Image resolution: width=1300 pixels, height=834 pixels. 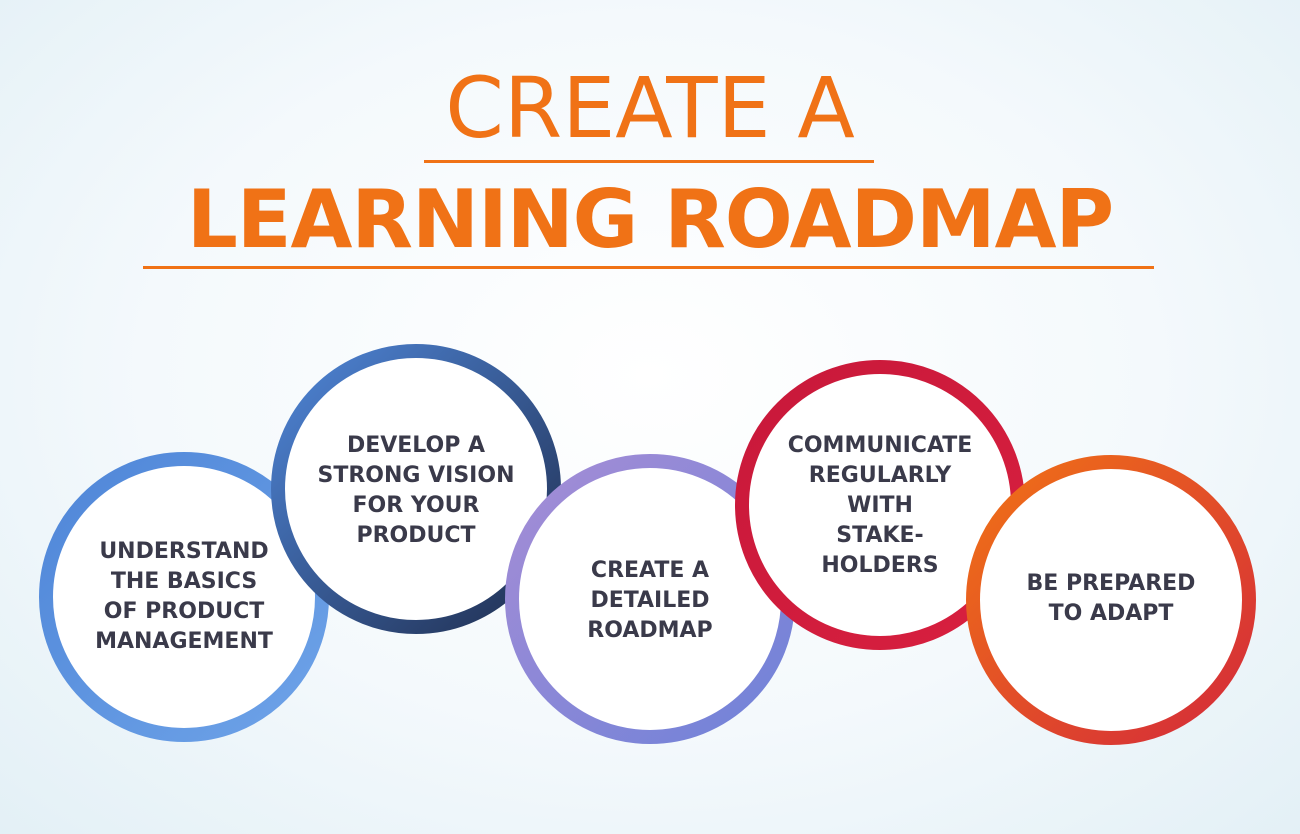 I want to click on title-line-2: LEARNING ROADMAP, so click(x=650, y=219).